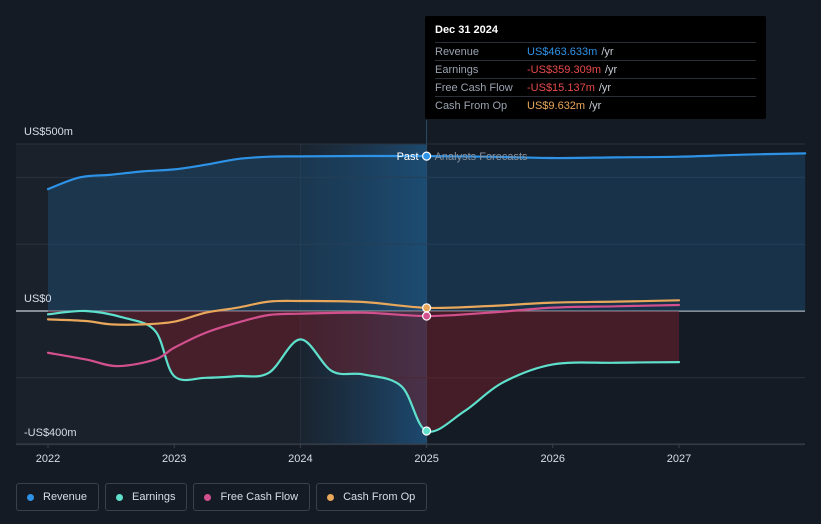 The height and width of the screenshot is (524, 821). I want to click on tooltip-row: Revenue US$463.633m/yr, so click(595, 51).